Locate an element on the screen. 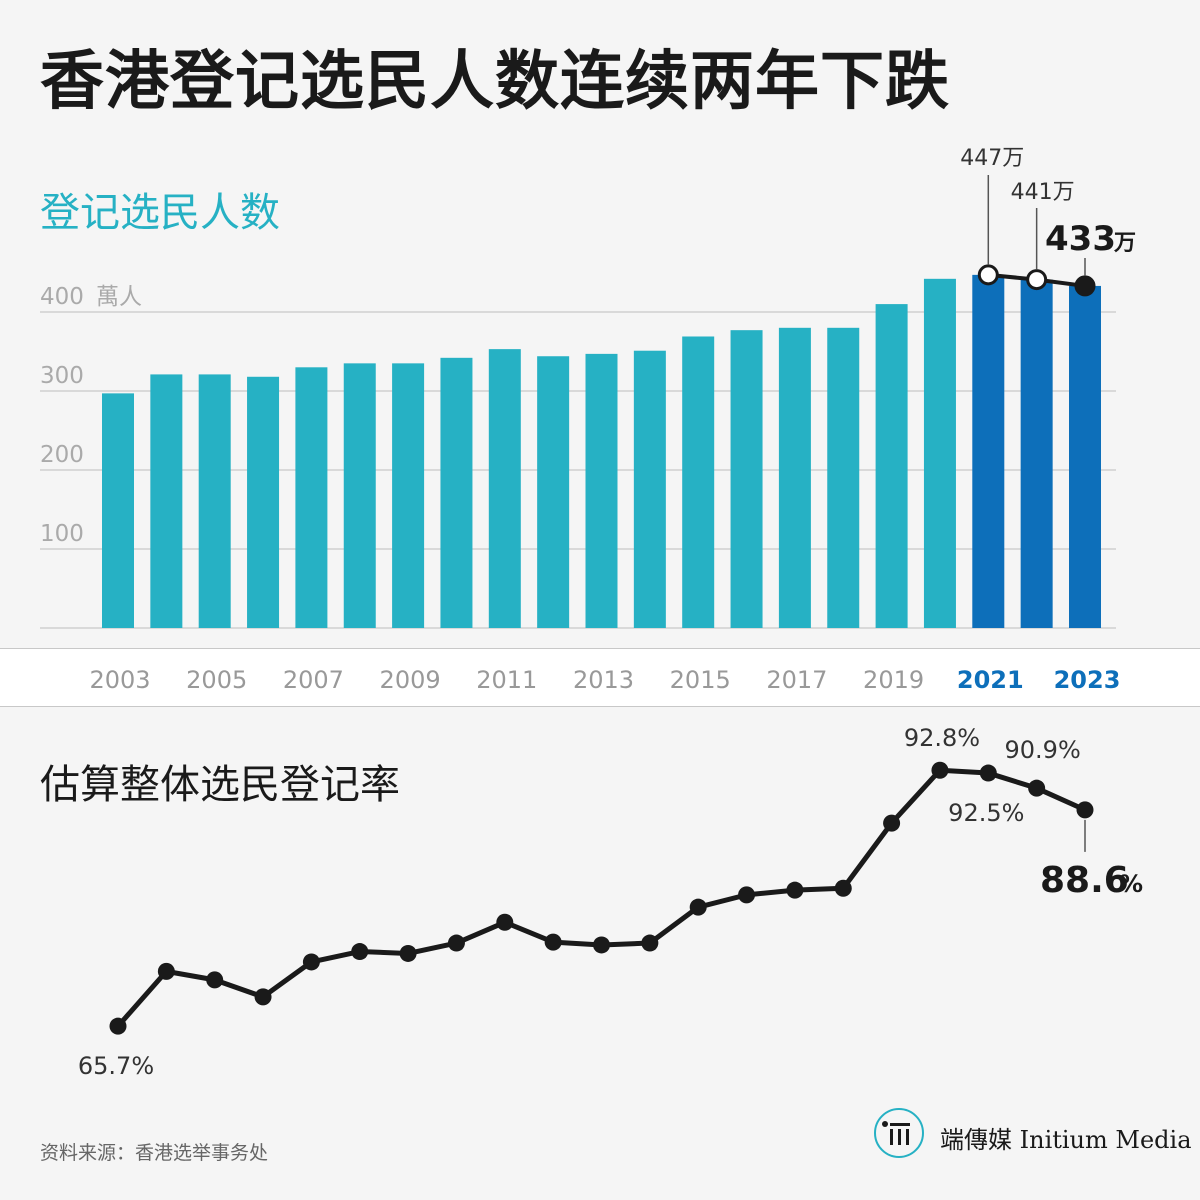  brand: 端傳媒 Initium Media is located at coordinates (1033, 1138).